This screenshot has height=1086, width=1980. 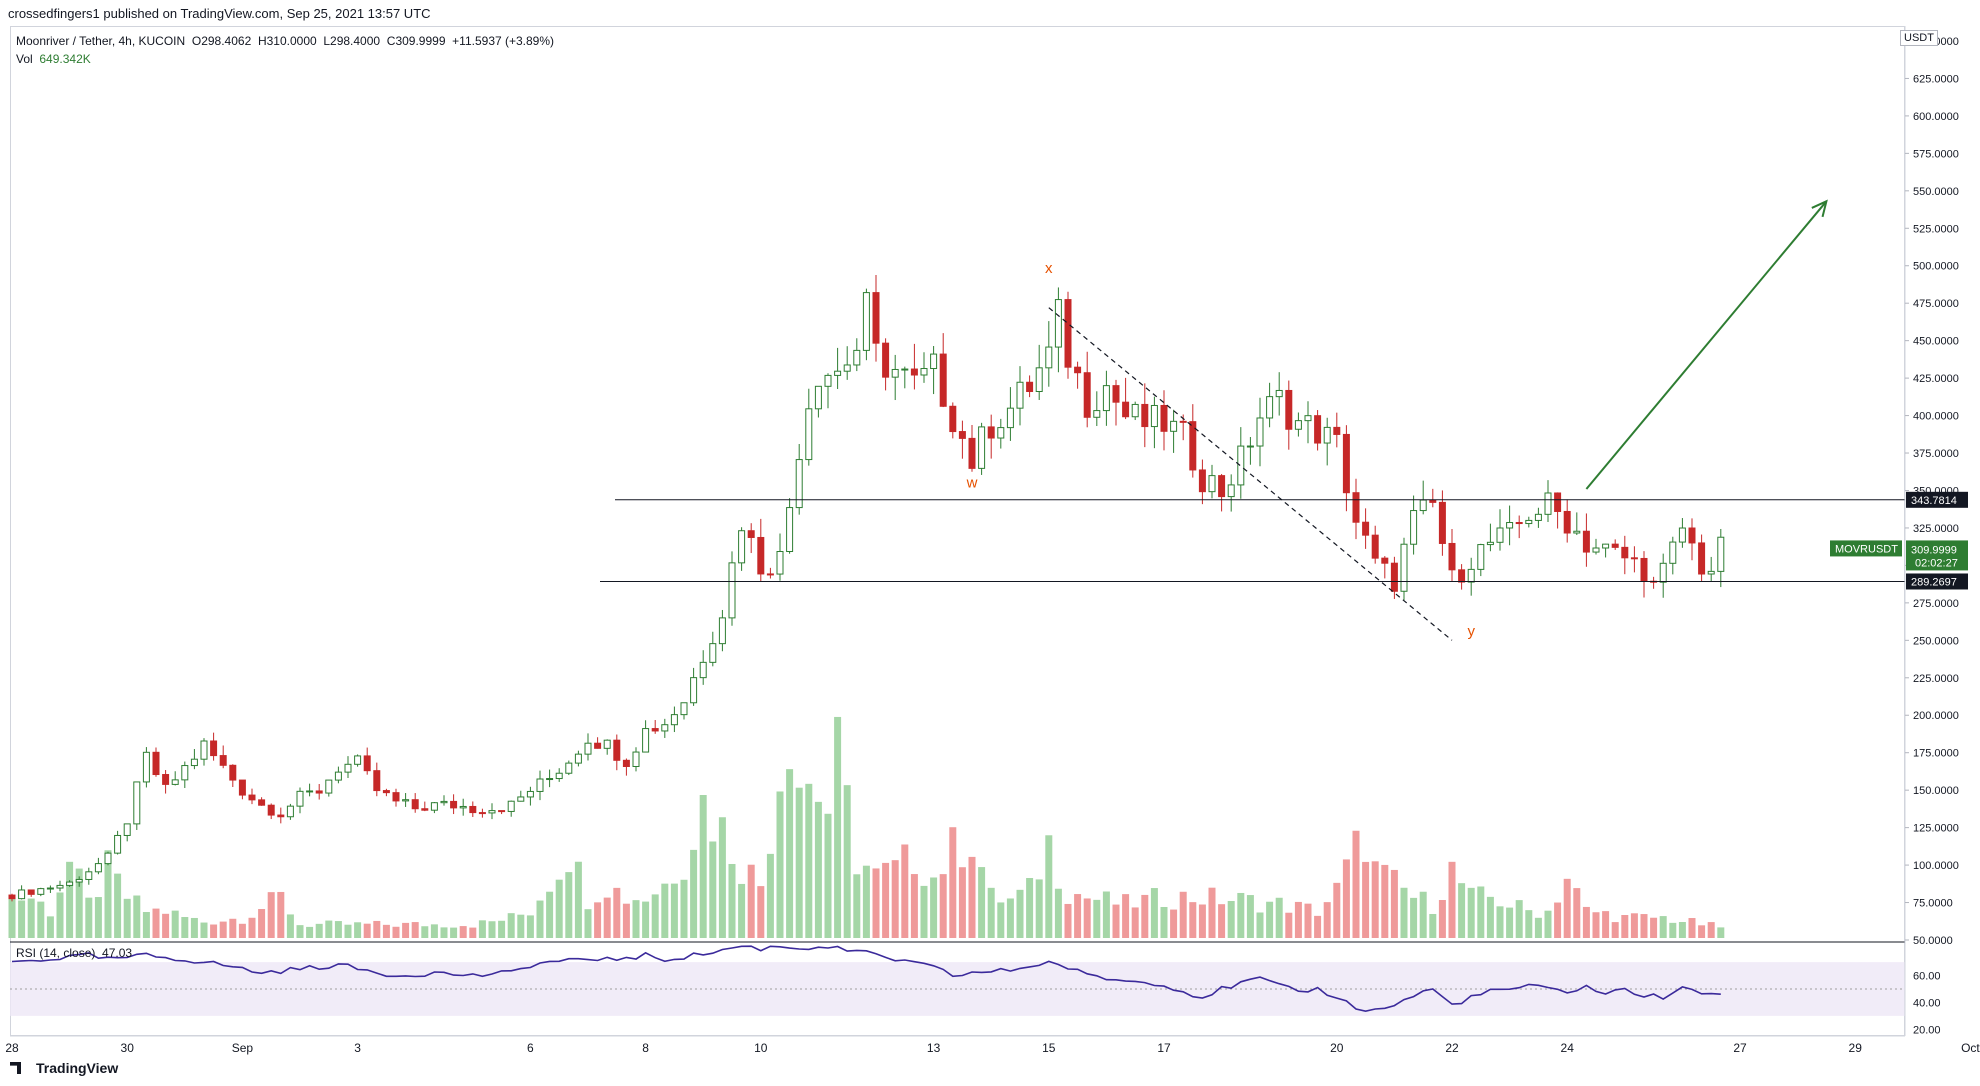 What do you see at coordinates (1936, 379) in the screenshot?
I see `price-tick-label: 425.0000` at bounding box center [1936, 379].